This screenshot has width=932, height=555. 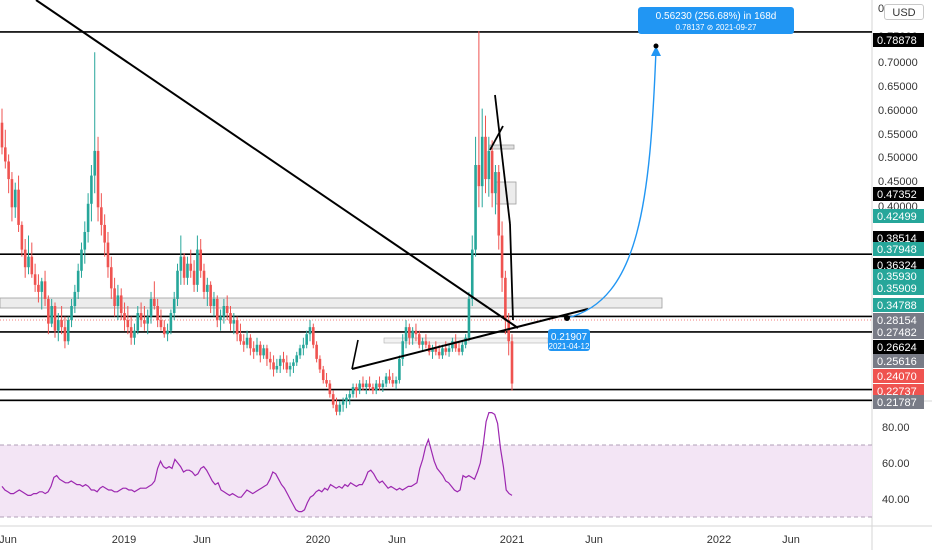 I want to click on price-axis-label: 0.65000, so click(x=898, y=87).